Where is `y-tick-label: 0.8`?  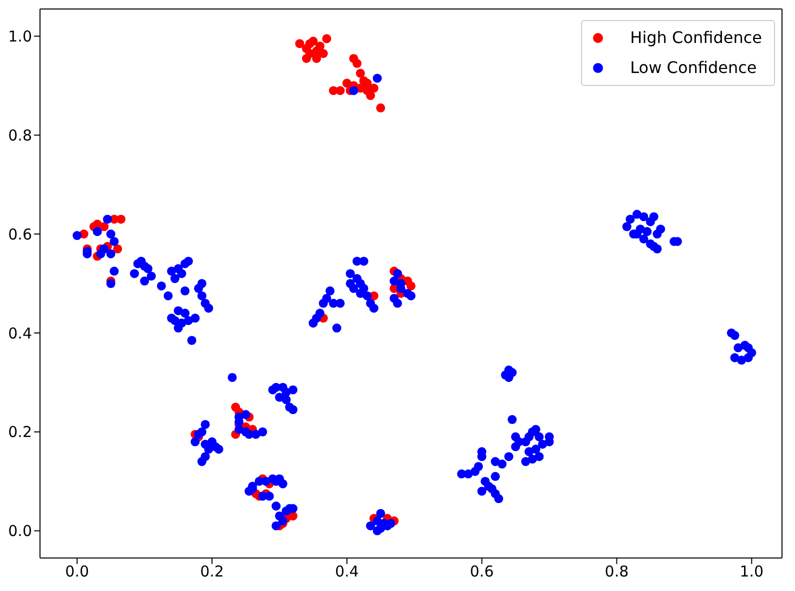
y-tick-label: 0.8 is located at coordinates (20, 135).